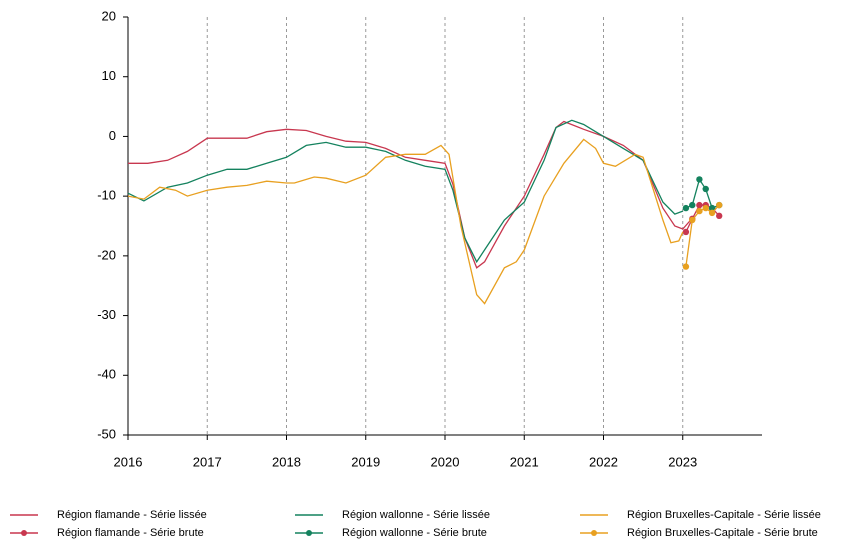 This screenshot has height=544, width=863. What do you see at coordinates (132, 515) in the screenshot?
I see `legend-label: Région flamande - Série lissée` at bounding box center [132, 515].